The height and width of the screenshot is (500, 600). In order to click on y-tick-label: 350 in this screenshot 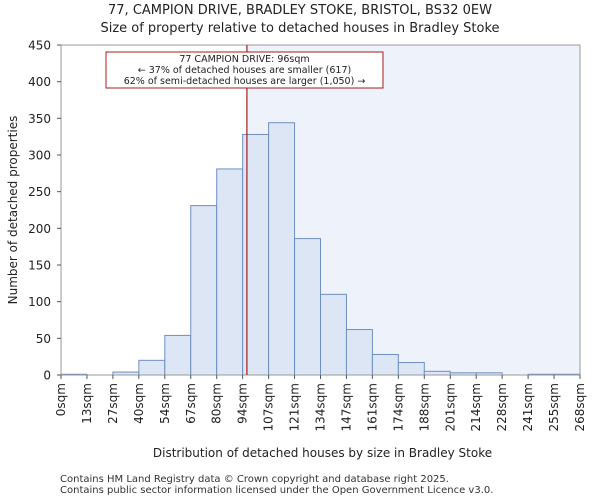, I will do `click(39, 119)`.